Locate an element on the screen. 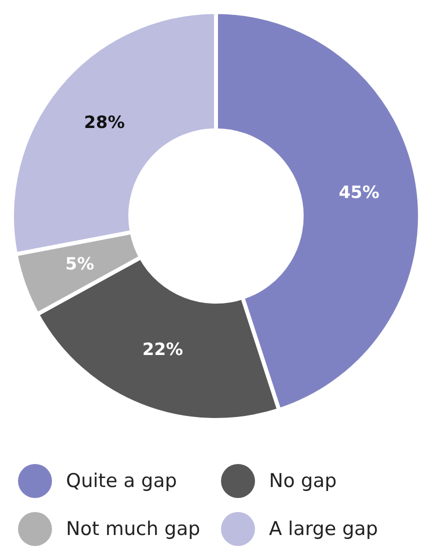 This screenshot has width=432, height=554. data-label: 45% is located at coordinates (359, 192).